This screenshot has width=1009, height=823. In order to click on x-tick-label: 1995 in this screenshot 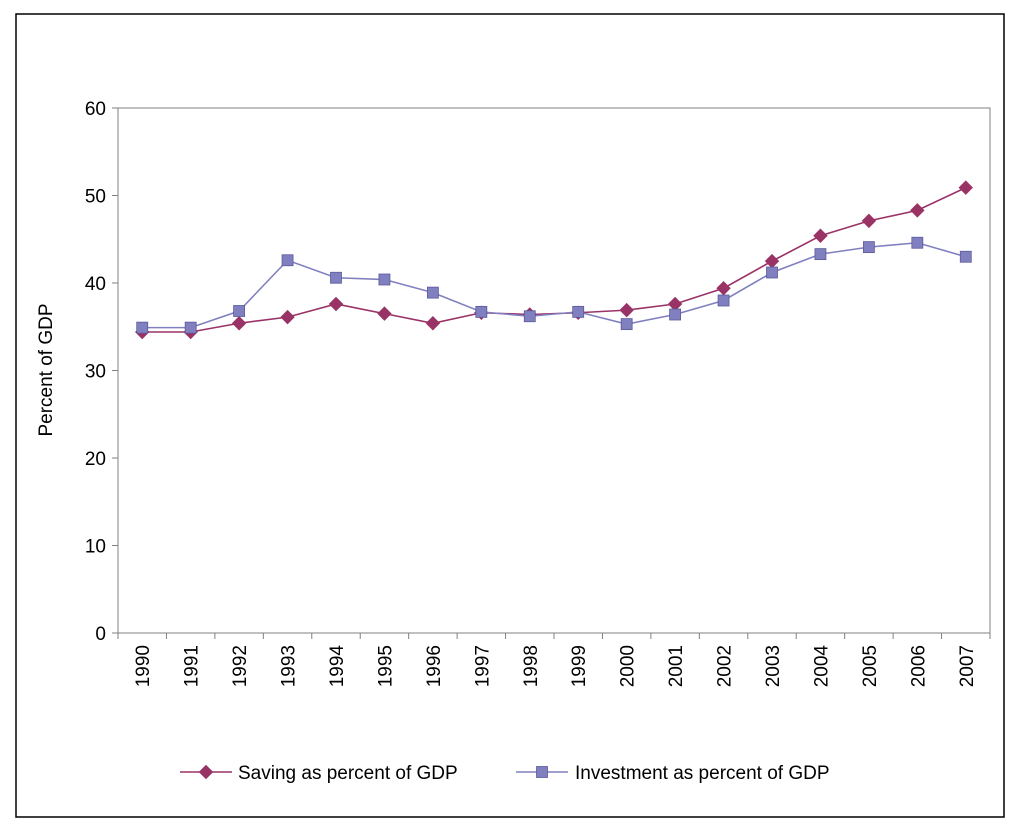, I will do `click(385, 666)`.